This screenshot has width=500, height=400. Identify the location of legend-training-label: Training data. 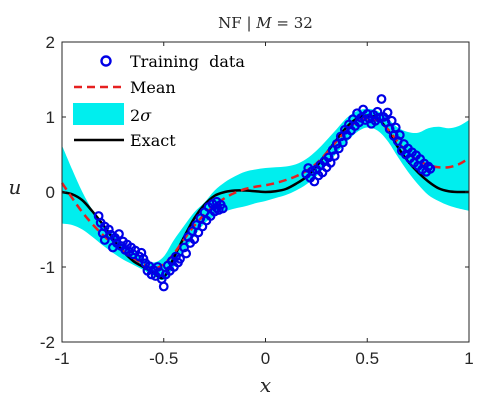
(187, 61).